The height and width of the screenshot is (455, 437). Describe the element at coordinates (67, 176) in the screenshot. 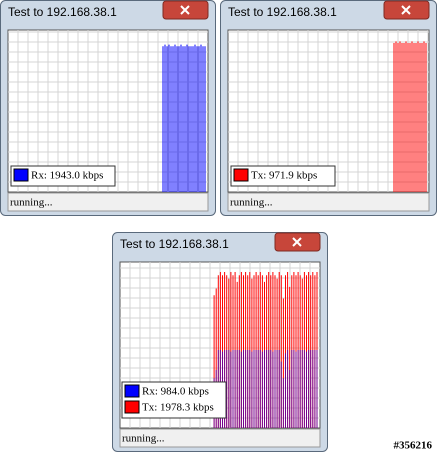

I see `legend-label: Rx: 1943.0 kbps` at that location.